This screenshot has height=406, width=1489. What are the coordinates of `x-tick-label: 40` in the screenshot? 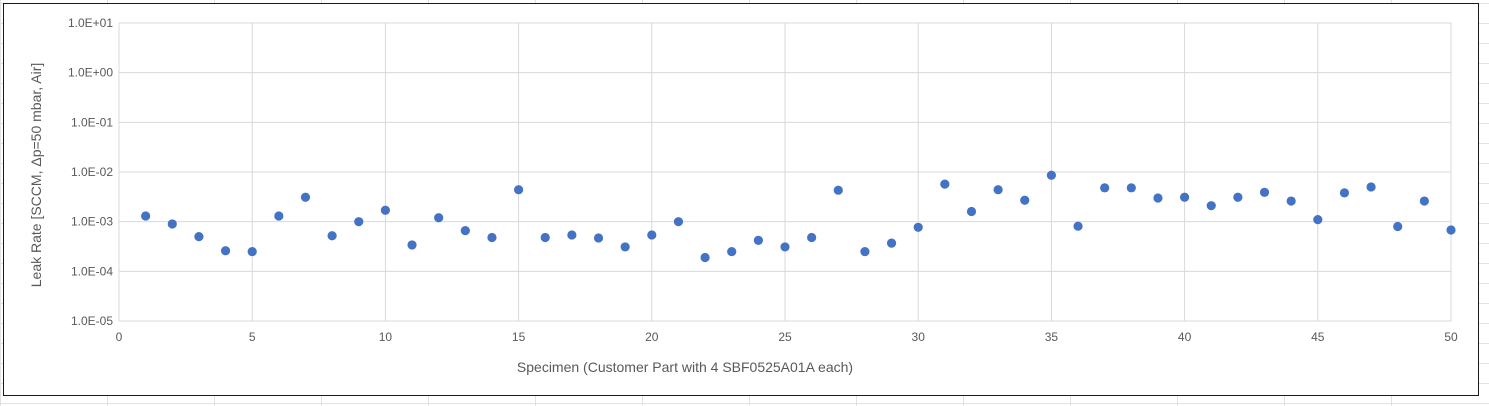 It's located at (1185, 337).